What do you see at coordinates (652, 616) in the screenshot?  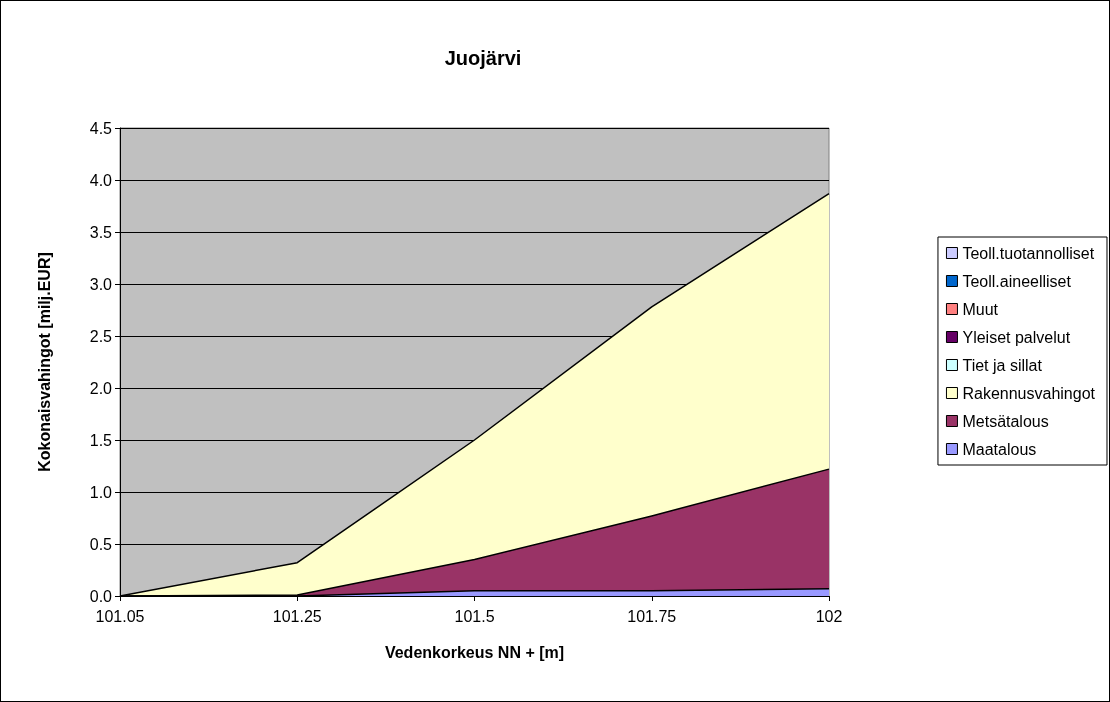 I see `x-tick-label: 101.75` at bounding box center [652, 616].